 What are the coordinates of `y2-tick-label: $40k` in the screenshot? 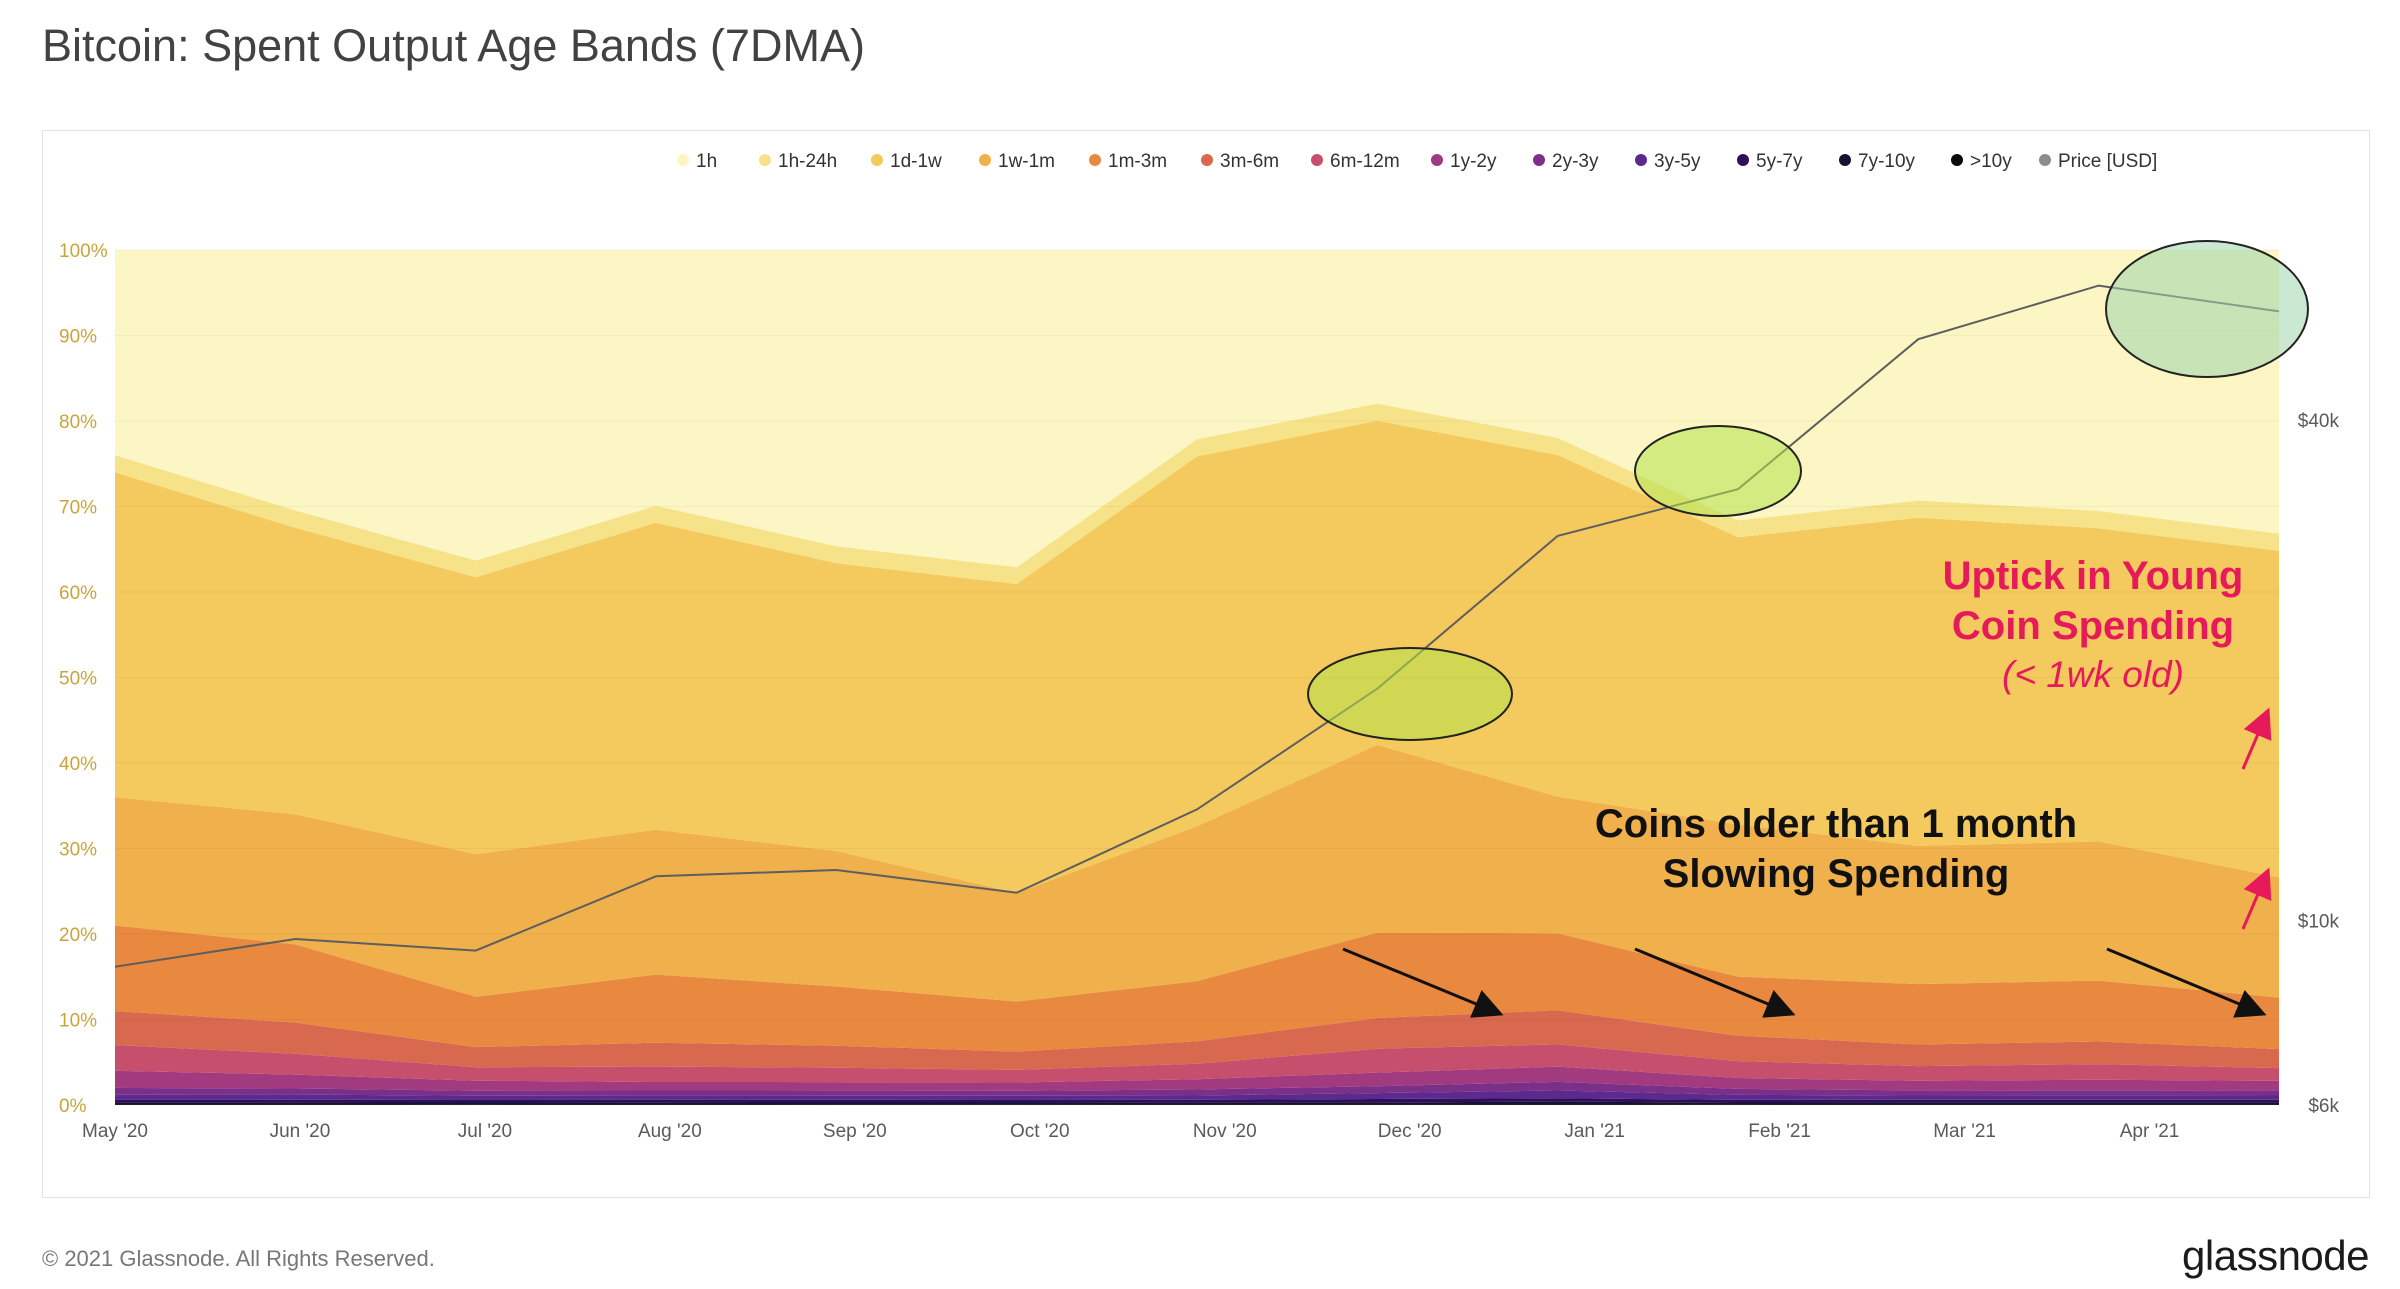 It's located at (2319, 421).